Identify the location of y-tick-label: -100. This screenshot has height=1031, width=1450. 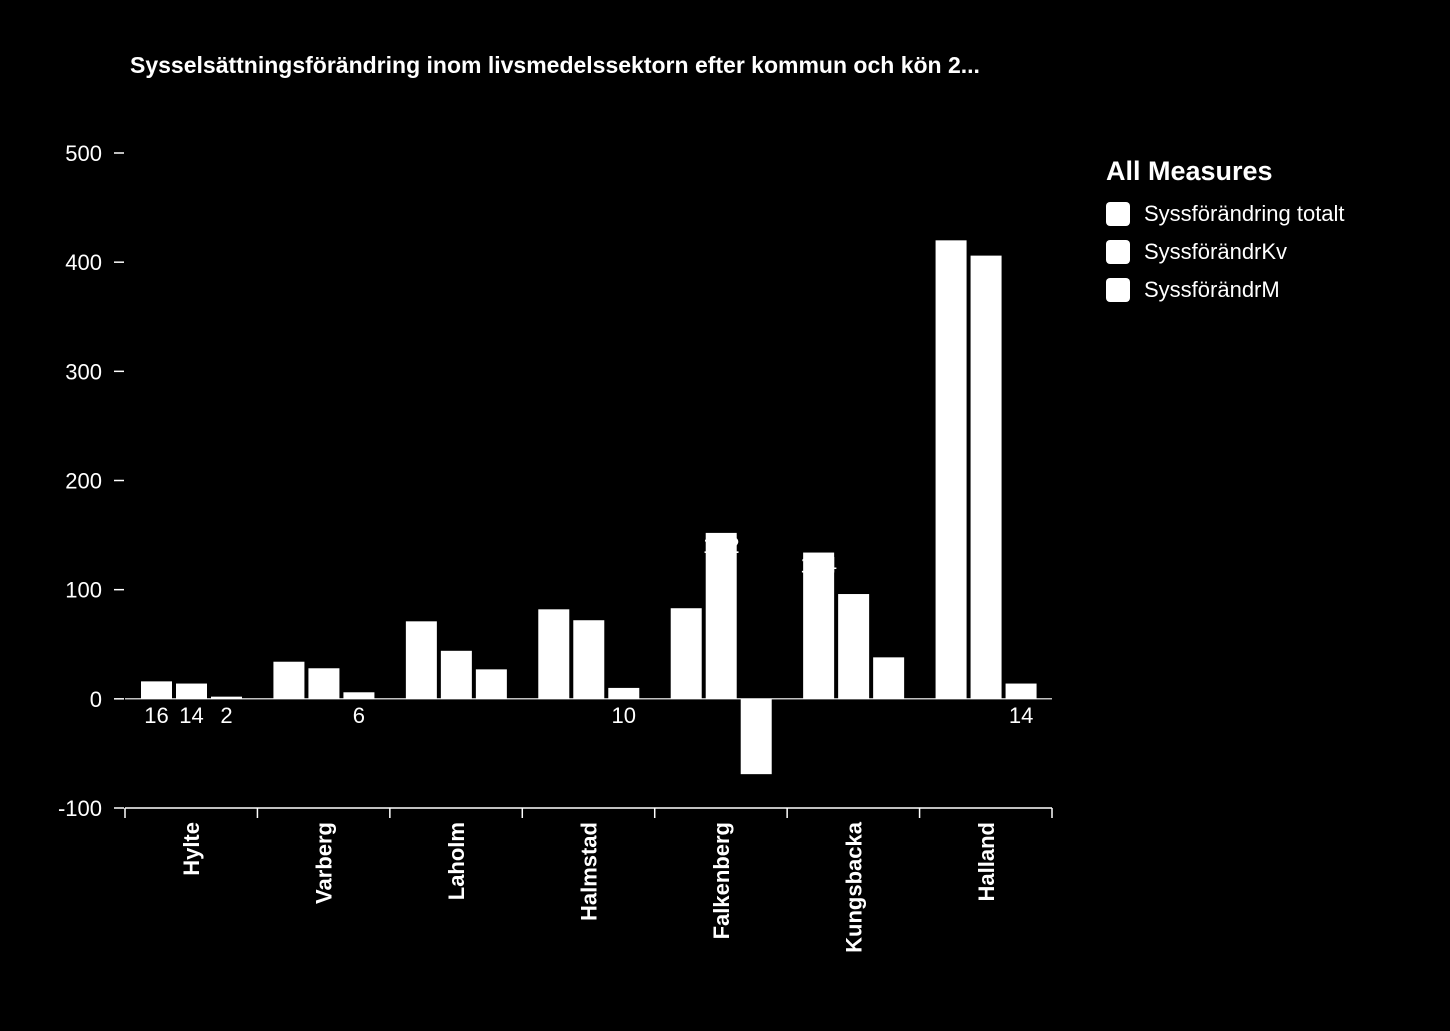
(80, 808).